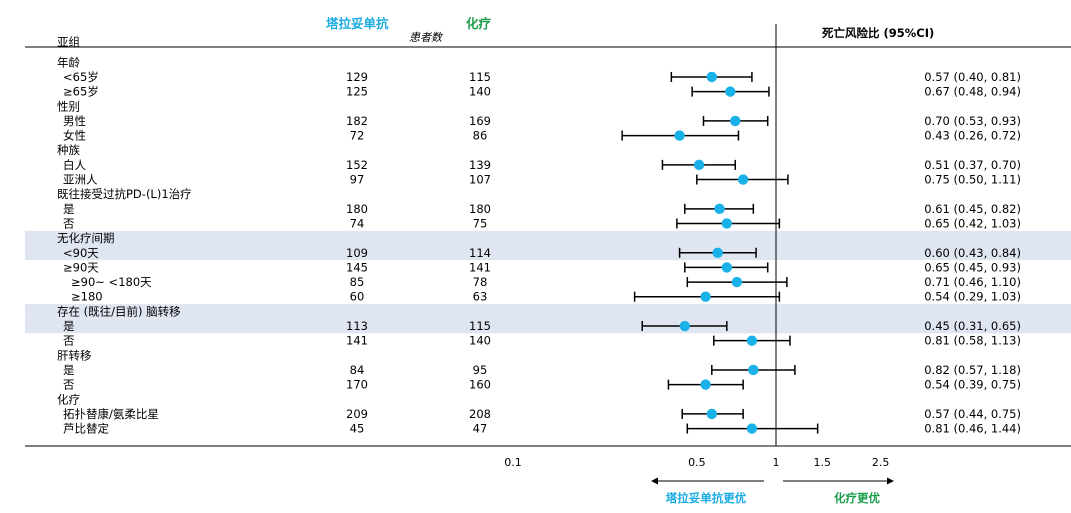  I want to click on subgroup-category-label: 既往接受过抗PD-(L)1治疗, so click(124, 194).